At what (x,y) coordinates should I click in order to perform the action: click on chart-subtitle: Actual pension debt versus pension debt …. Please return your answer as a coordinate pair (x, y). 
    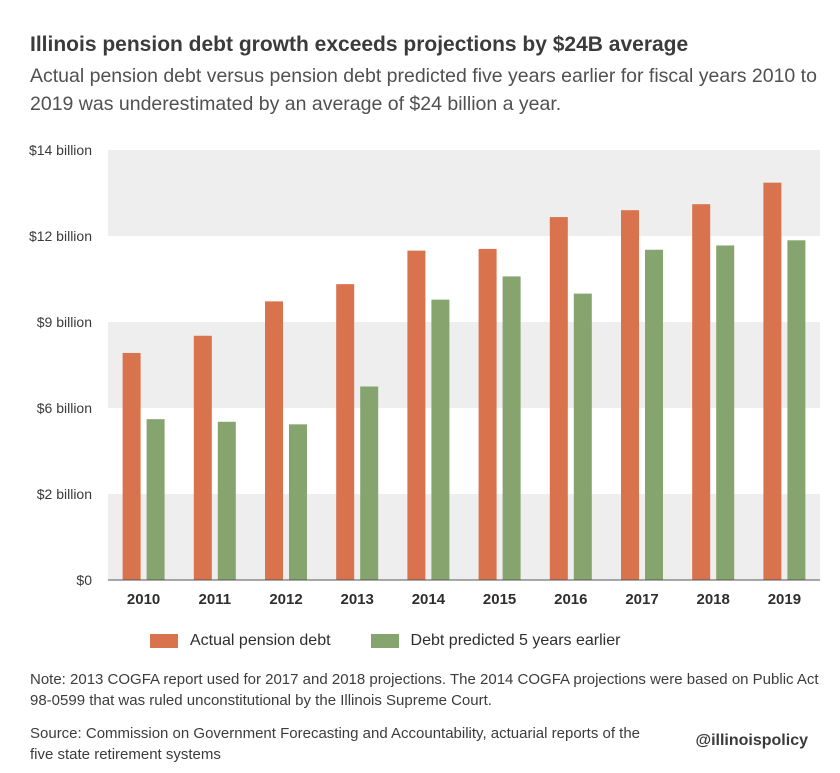
    Looking at the image, I should click on (423, 90).